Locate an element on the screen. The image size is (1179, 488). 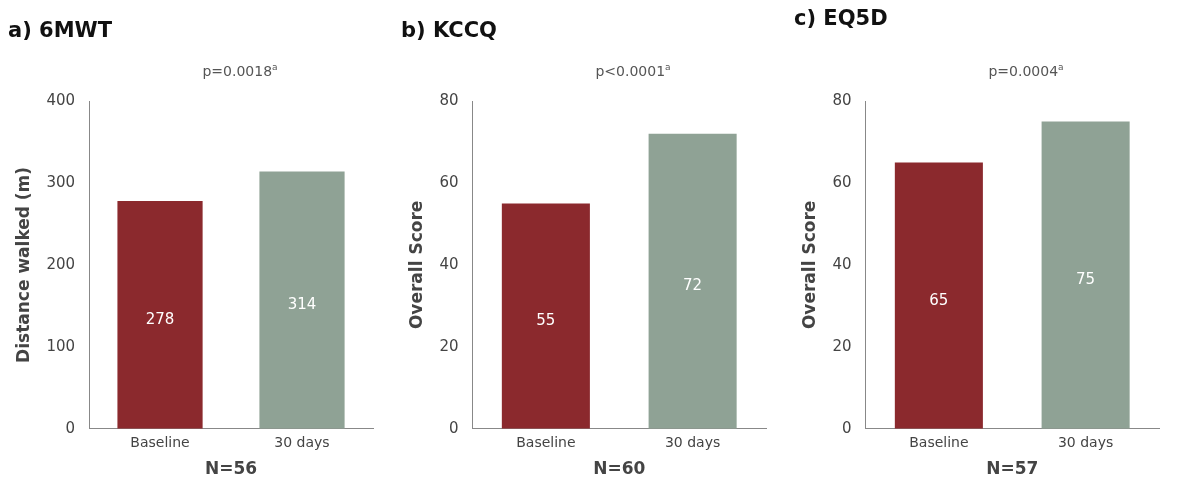
y-tick-label: 300 is located at coordinates (61, 181).